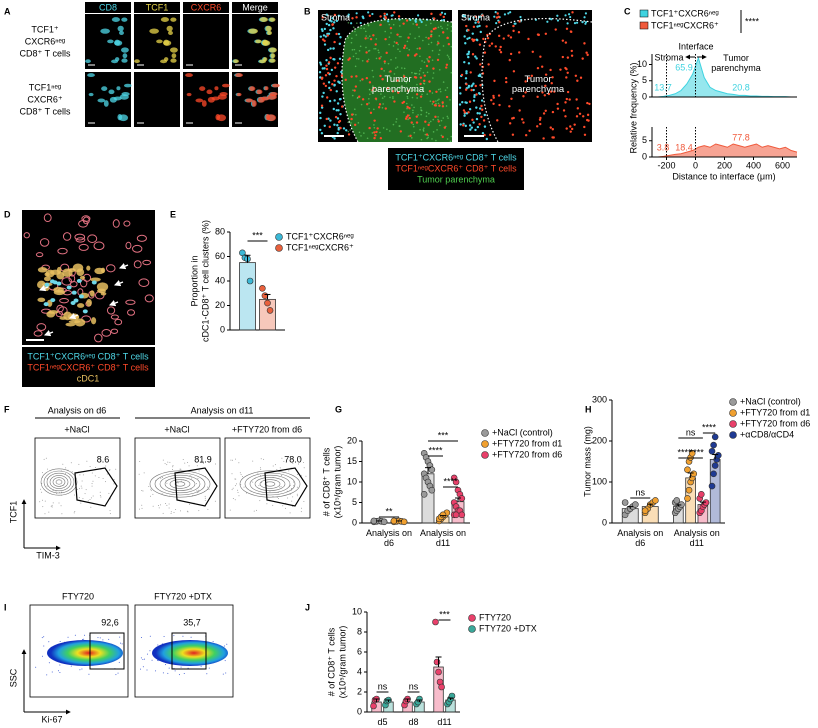 The height and width of the screenshot is (728, 818). Describe the element at coordinates (173, 214) in the screenshot. I see `panel-letter: E` at that location.